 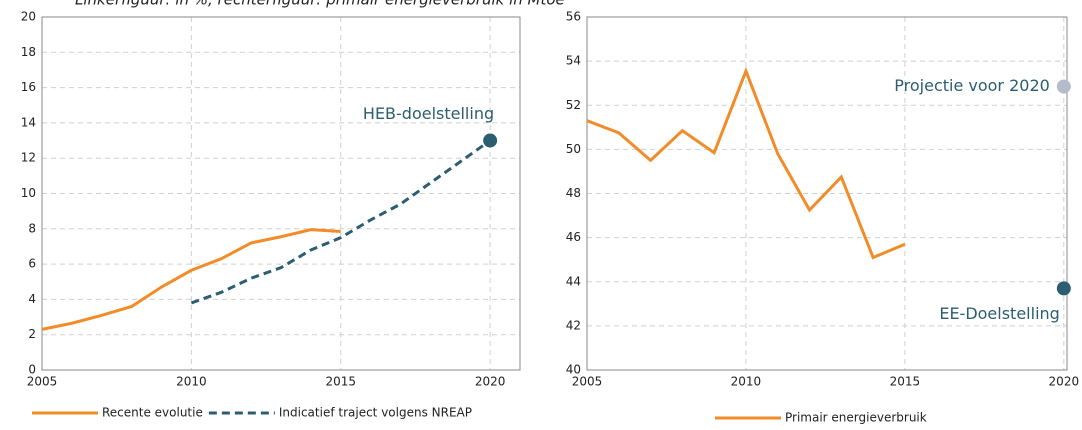 I want to click on y-tick-label: 16, so click(x=28, y=87).